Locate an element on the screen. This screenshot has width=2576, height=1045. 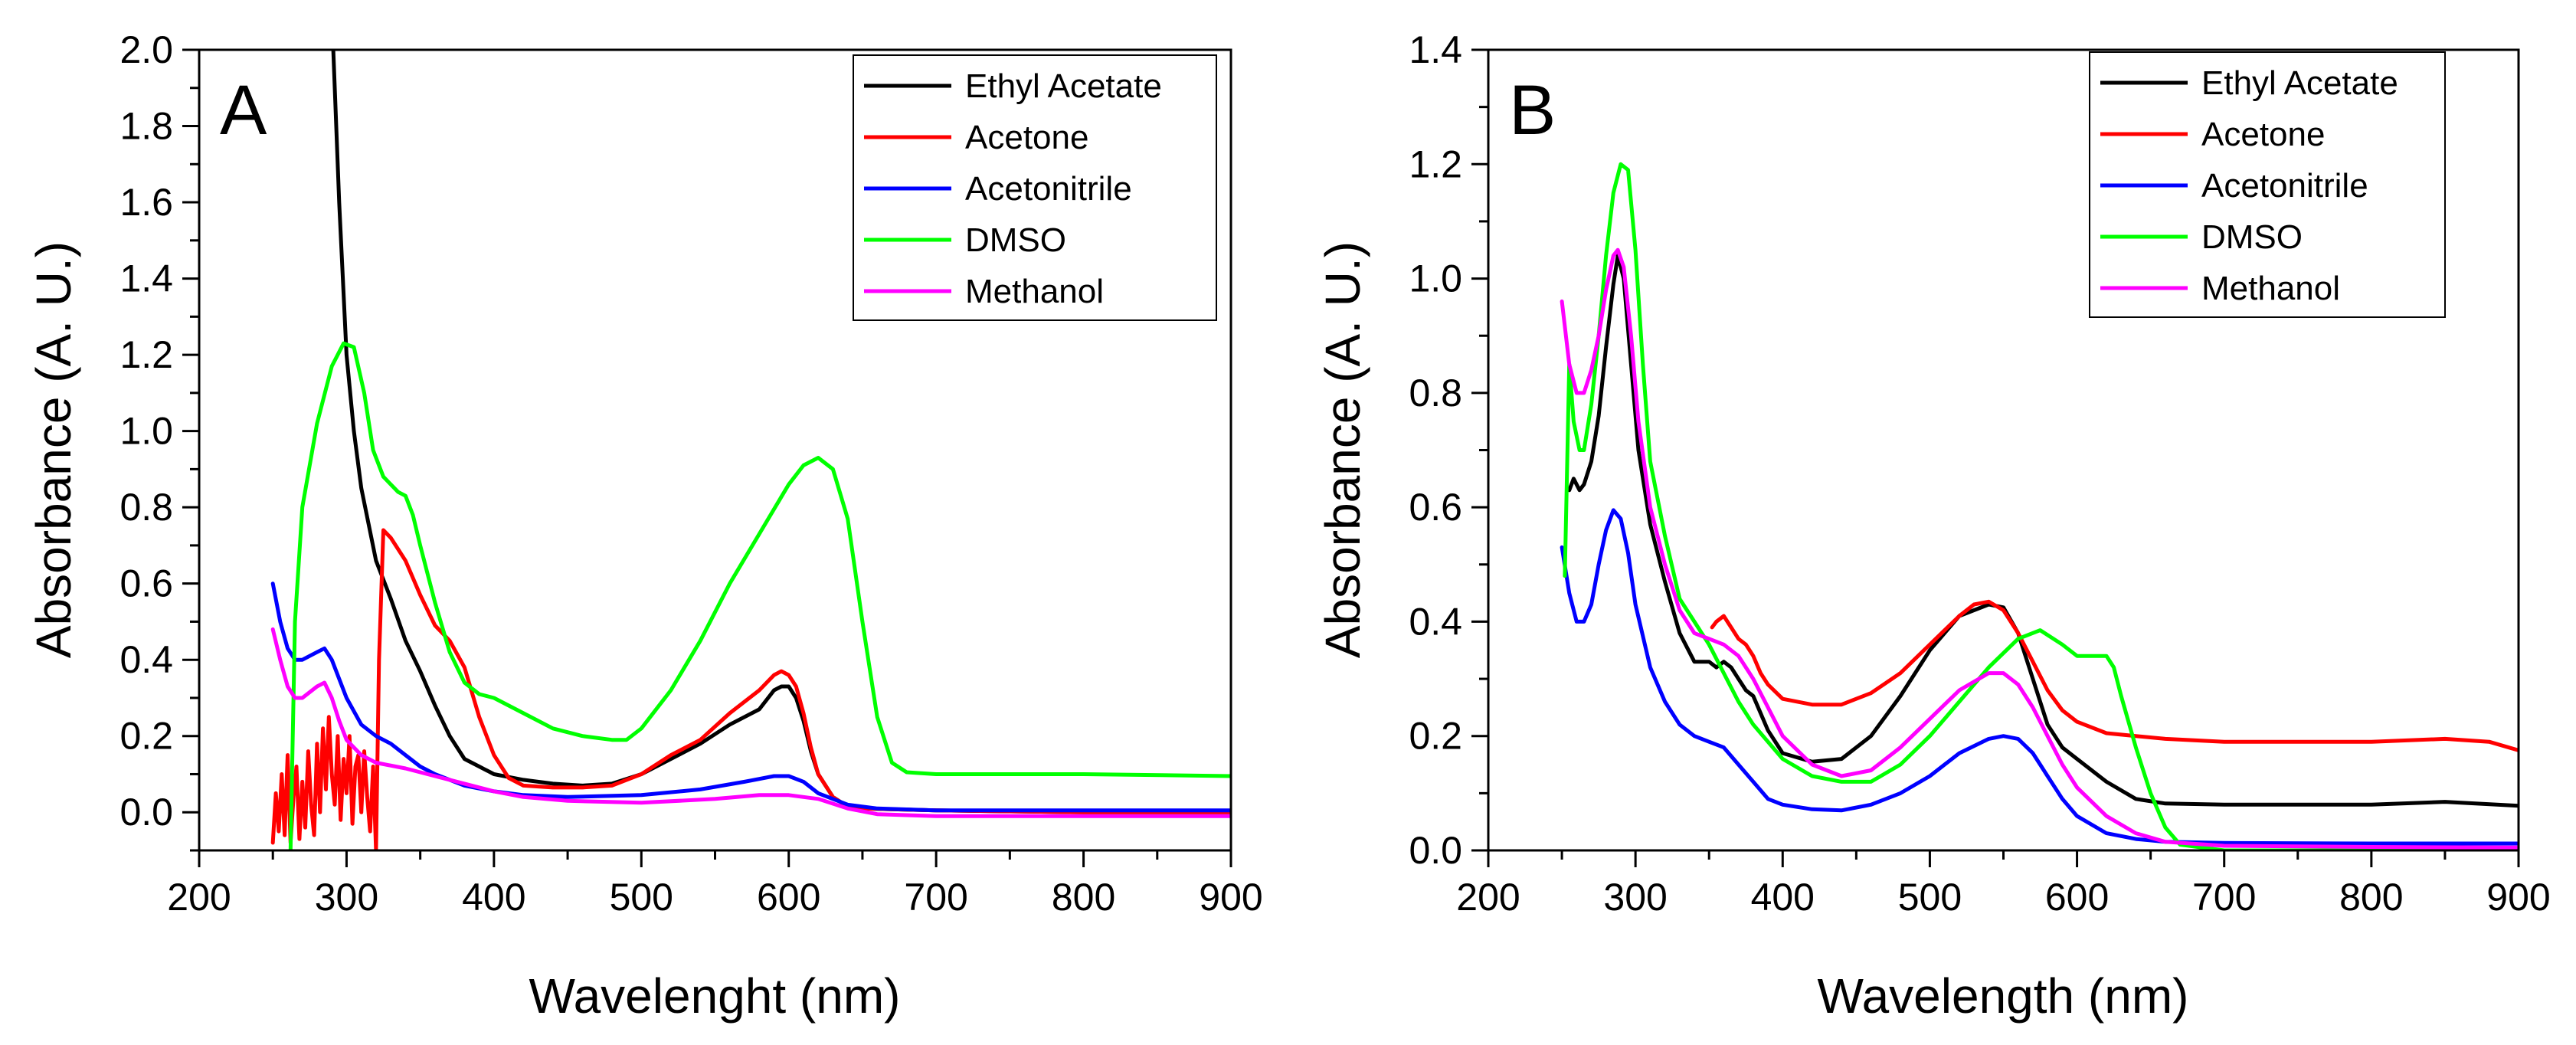
panel-b-x-tick-label: 600 is located at coordinates (2077, 898).